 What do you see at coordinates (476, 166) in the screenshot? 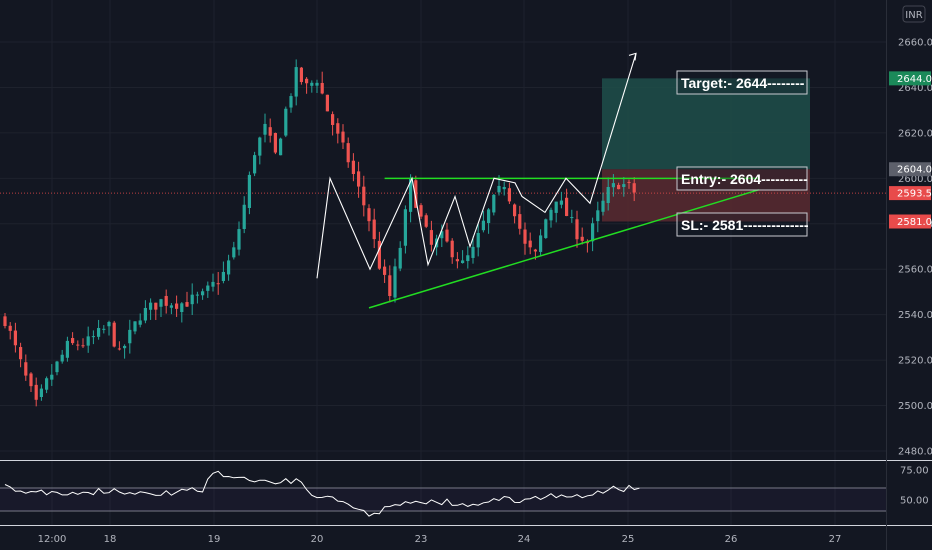
I see `projection-zigzag` at bounding box center [476, 166].